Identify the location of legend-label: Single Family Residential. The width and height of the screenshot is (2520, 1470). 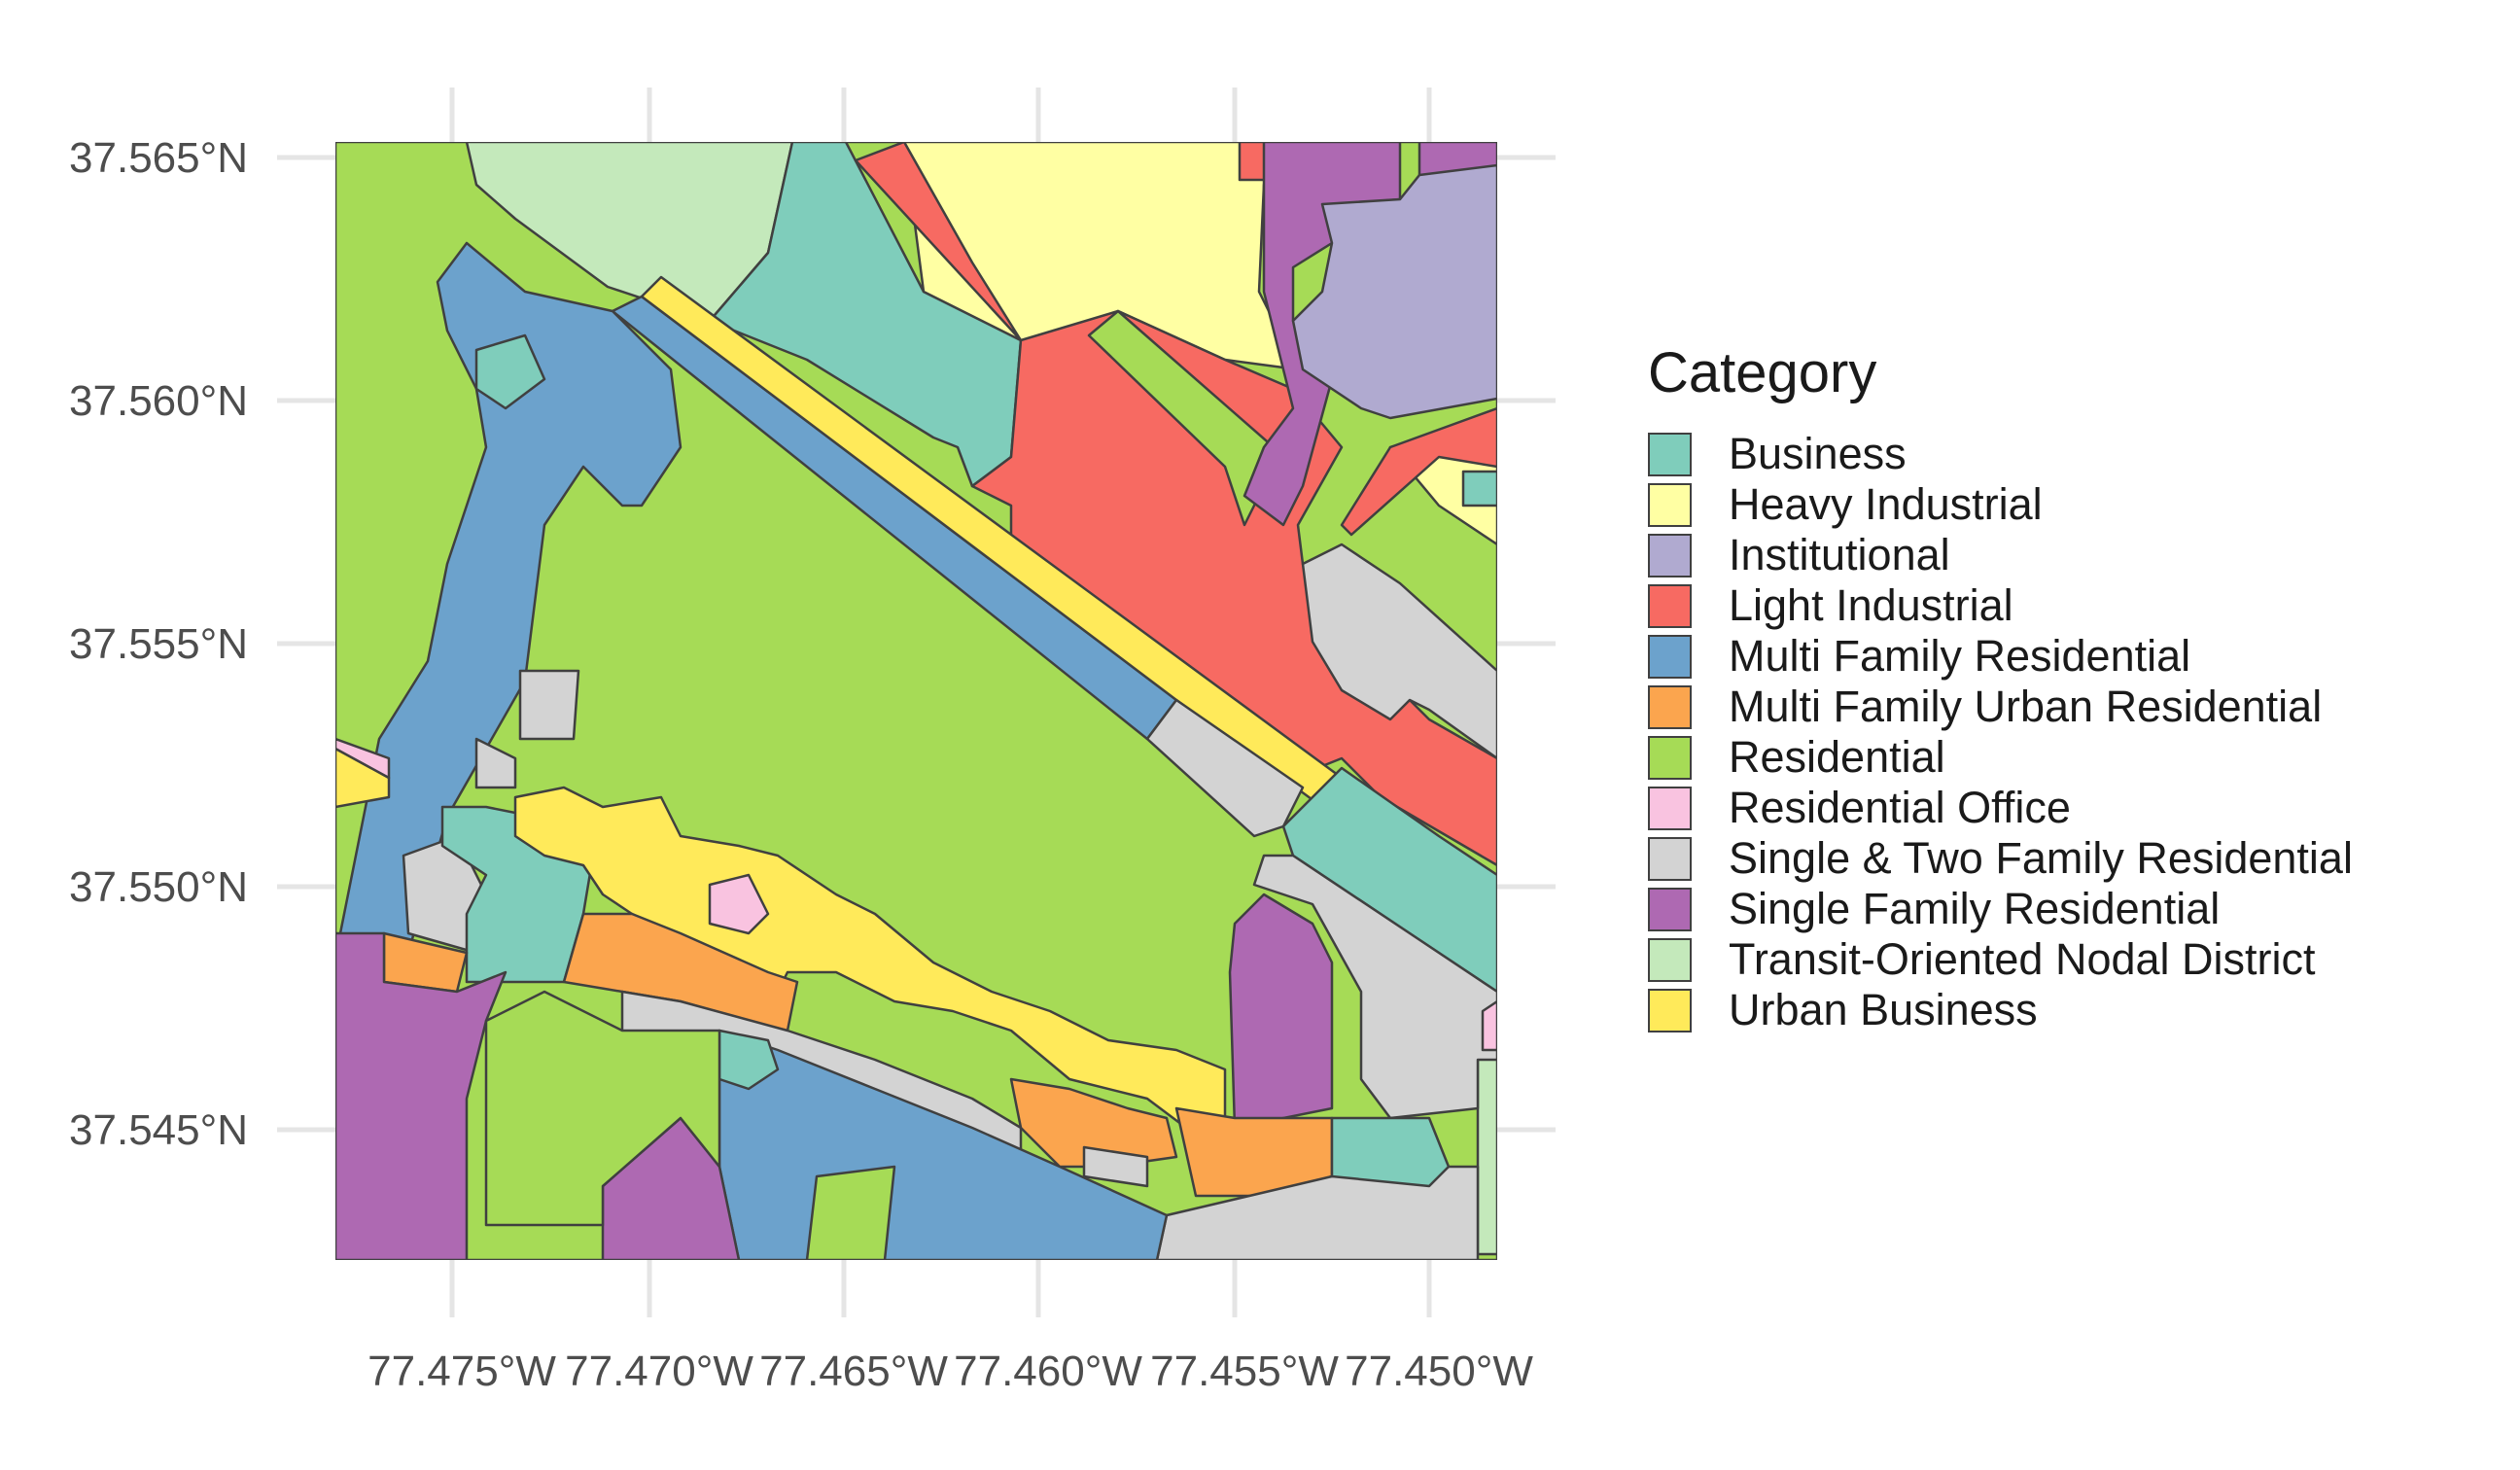
(1975, 908).